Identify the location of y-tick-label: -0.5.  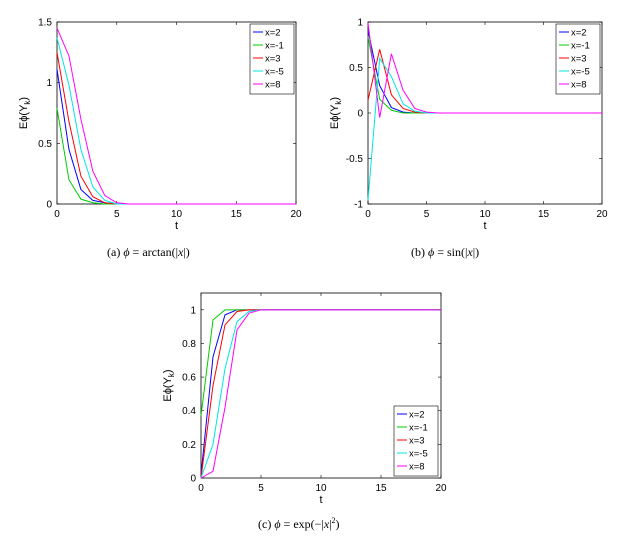
(355, 159).